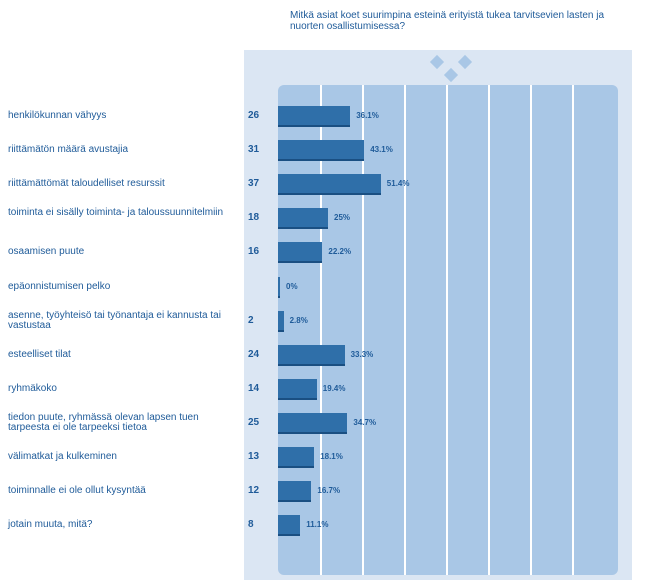  What do you see at coordinates (342, 218) in the screenshot?
I see `value-label: 25%` at bounding box center [342, 218].